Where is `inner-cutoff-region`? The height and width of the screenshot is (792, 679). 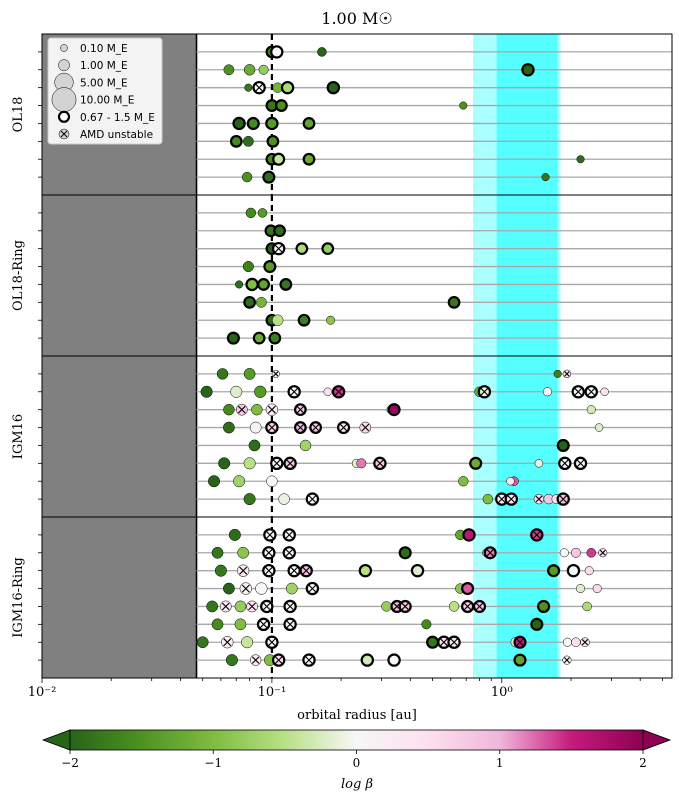 inner-cutoff-region is located at coordinates (119, 436).